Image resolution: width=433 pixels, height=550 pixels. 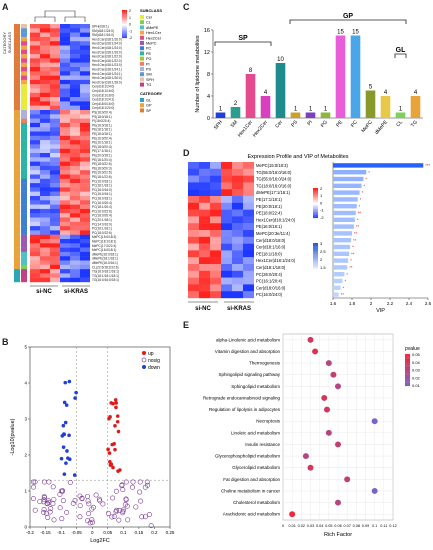 What do you see at coordinates (337, 526) in the screenshot?
I see `x-tick-label: 0.06` at bounding box center [337, 526].